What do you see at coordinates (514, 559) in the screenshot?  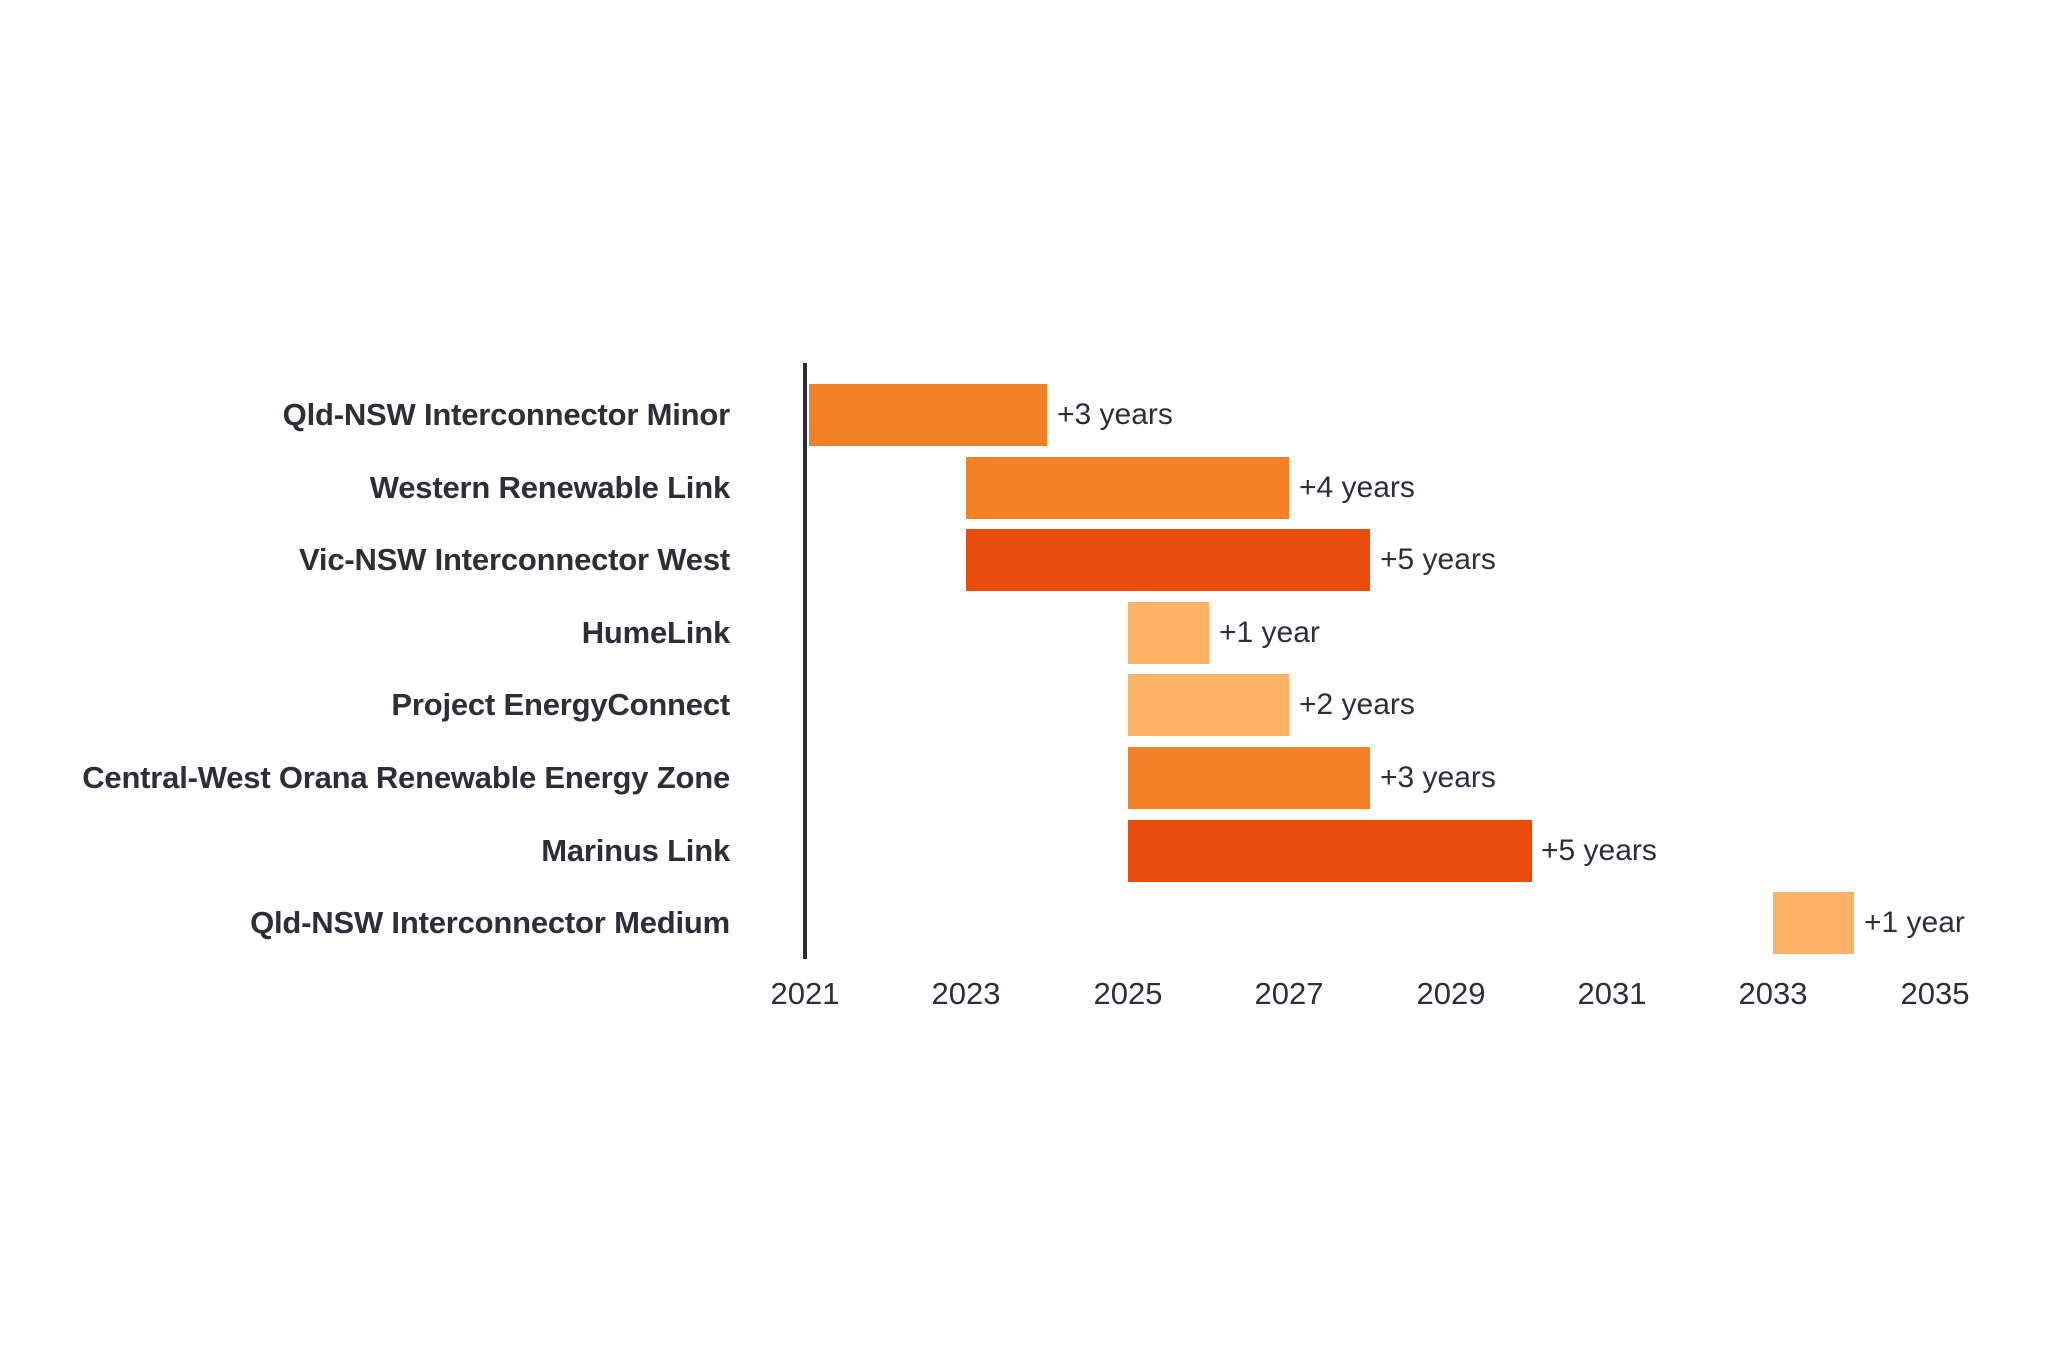 I see `project-label: Vic-NSW Interconnector West` at bounding box center [514, 559].